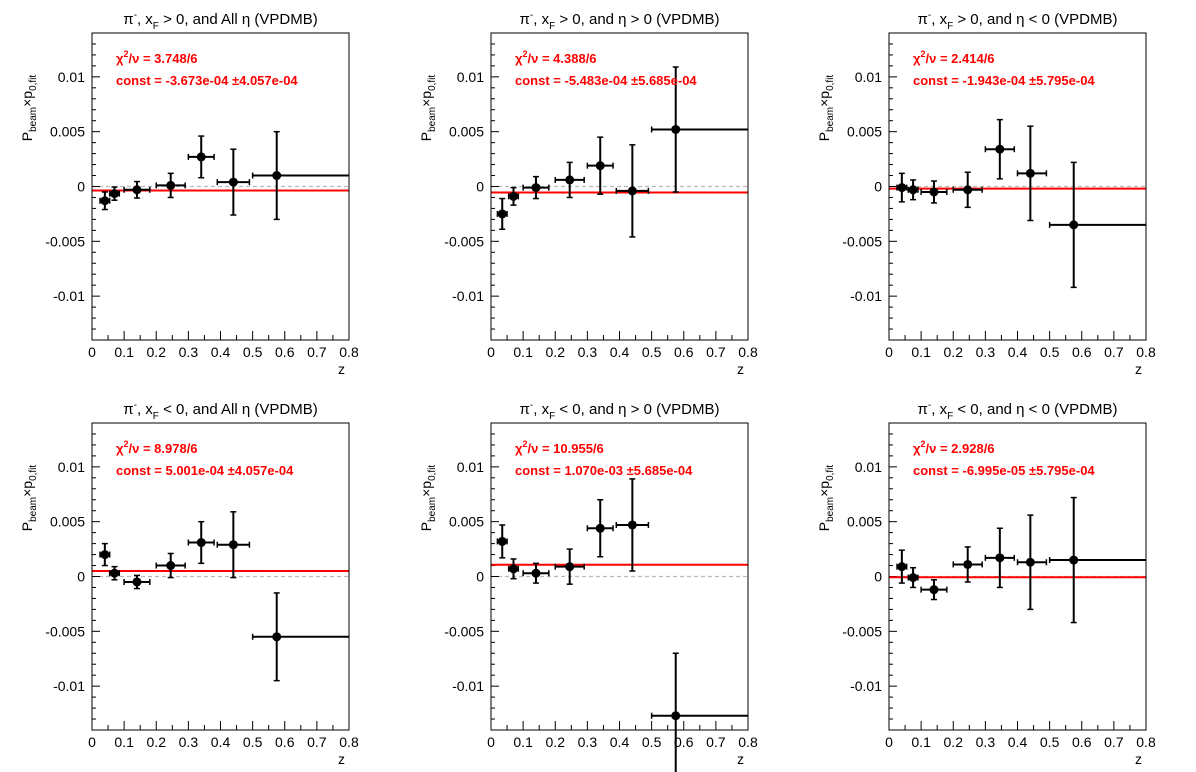  Describe the element at coordinates (960, 448) in the screenshot. I see `chi2-value: /ν = 2.928/6` at that location.